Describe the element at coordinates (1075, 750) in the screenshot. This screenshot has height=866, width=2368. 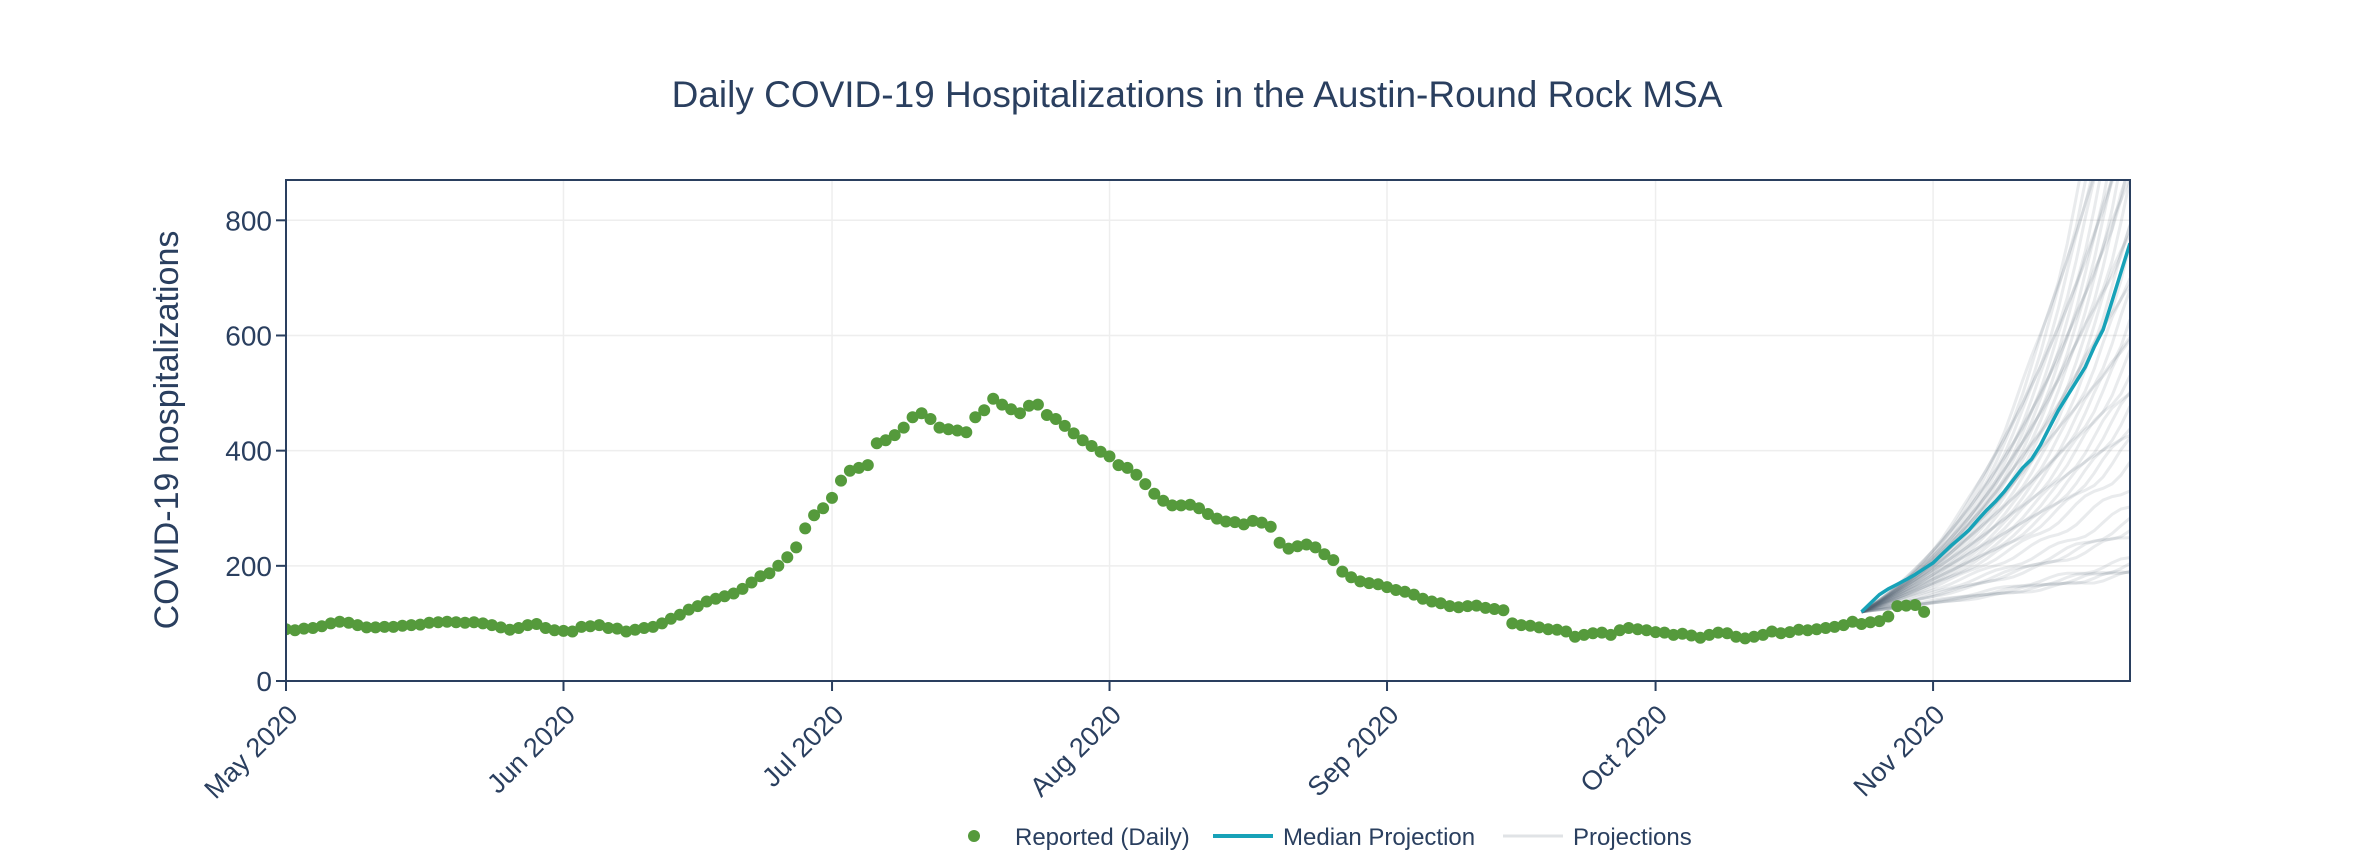
I see `x-tick-label: Aug 2020` at that location.